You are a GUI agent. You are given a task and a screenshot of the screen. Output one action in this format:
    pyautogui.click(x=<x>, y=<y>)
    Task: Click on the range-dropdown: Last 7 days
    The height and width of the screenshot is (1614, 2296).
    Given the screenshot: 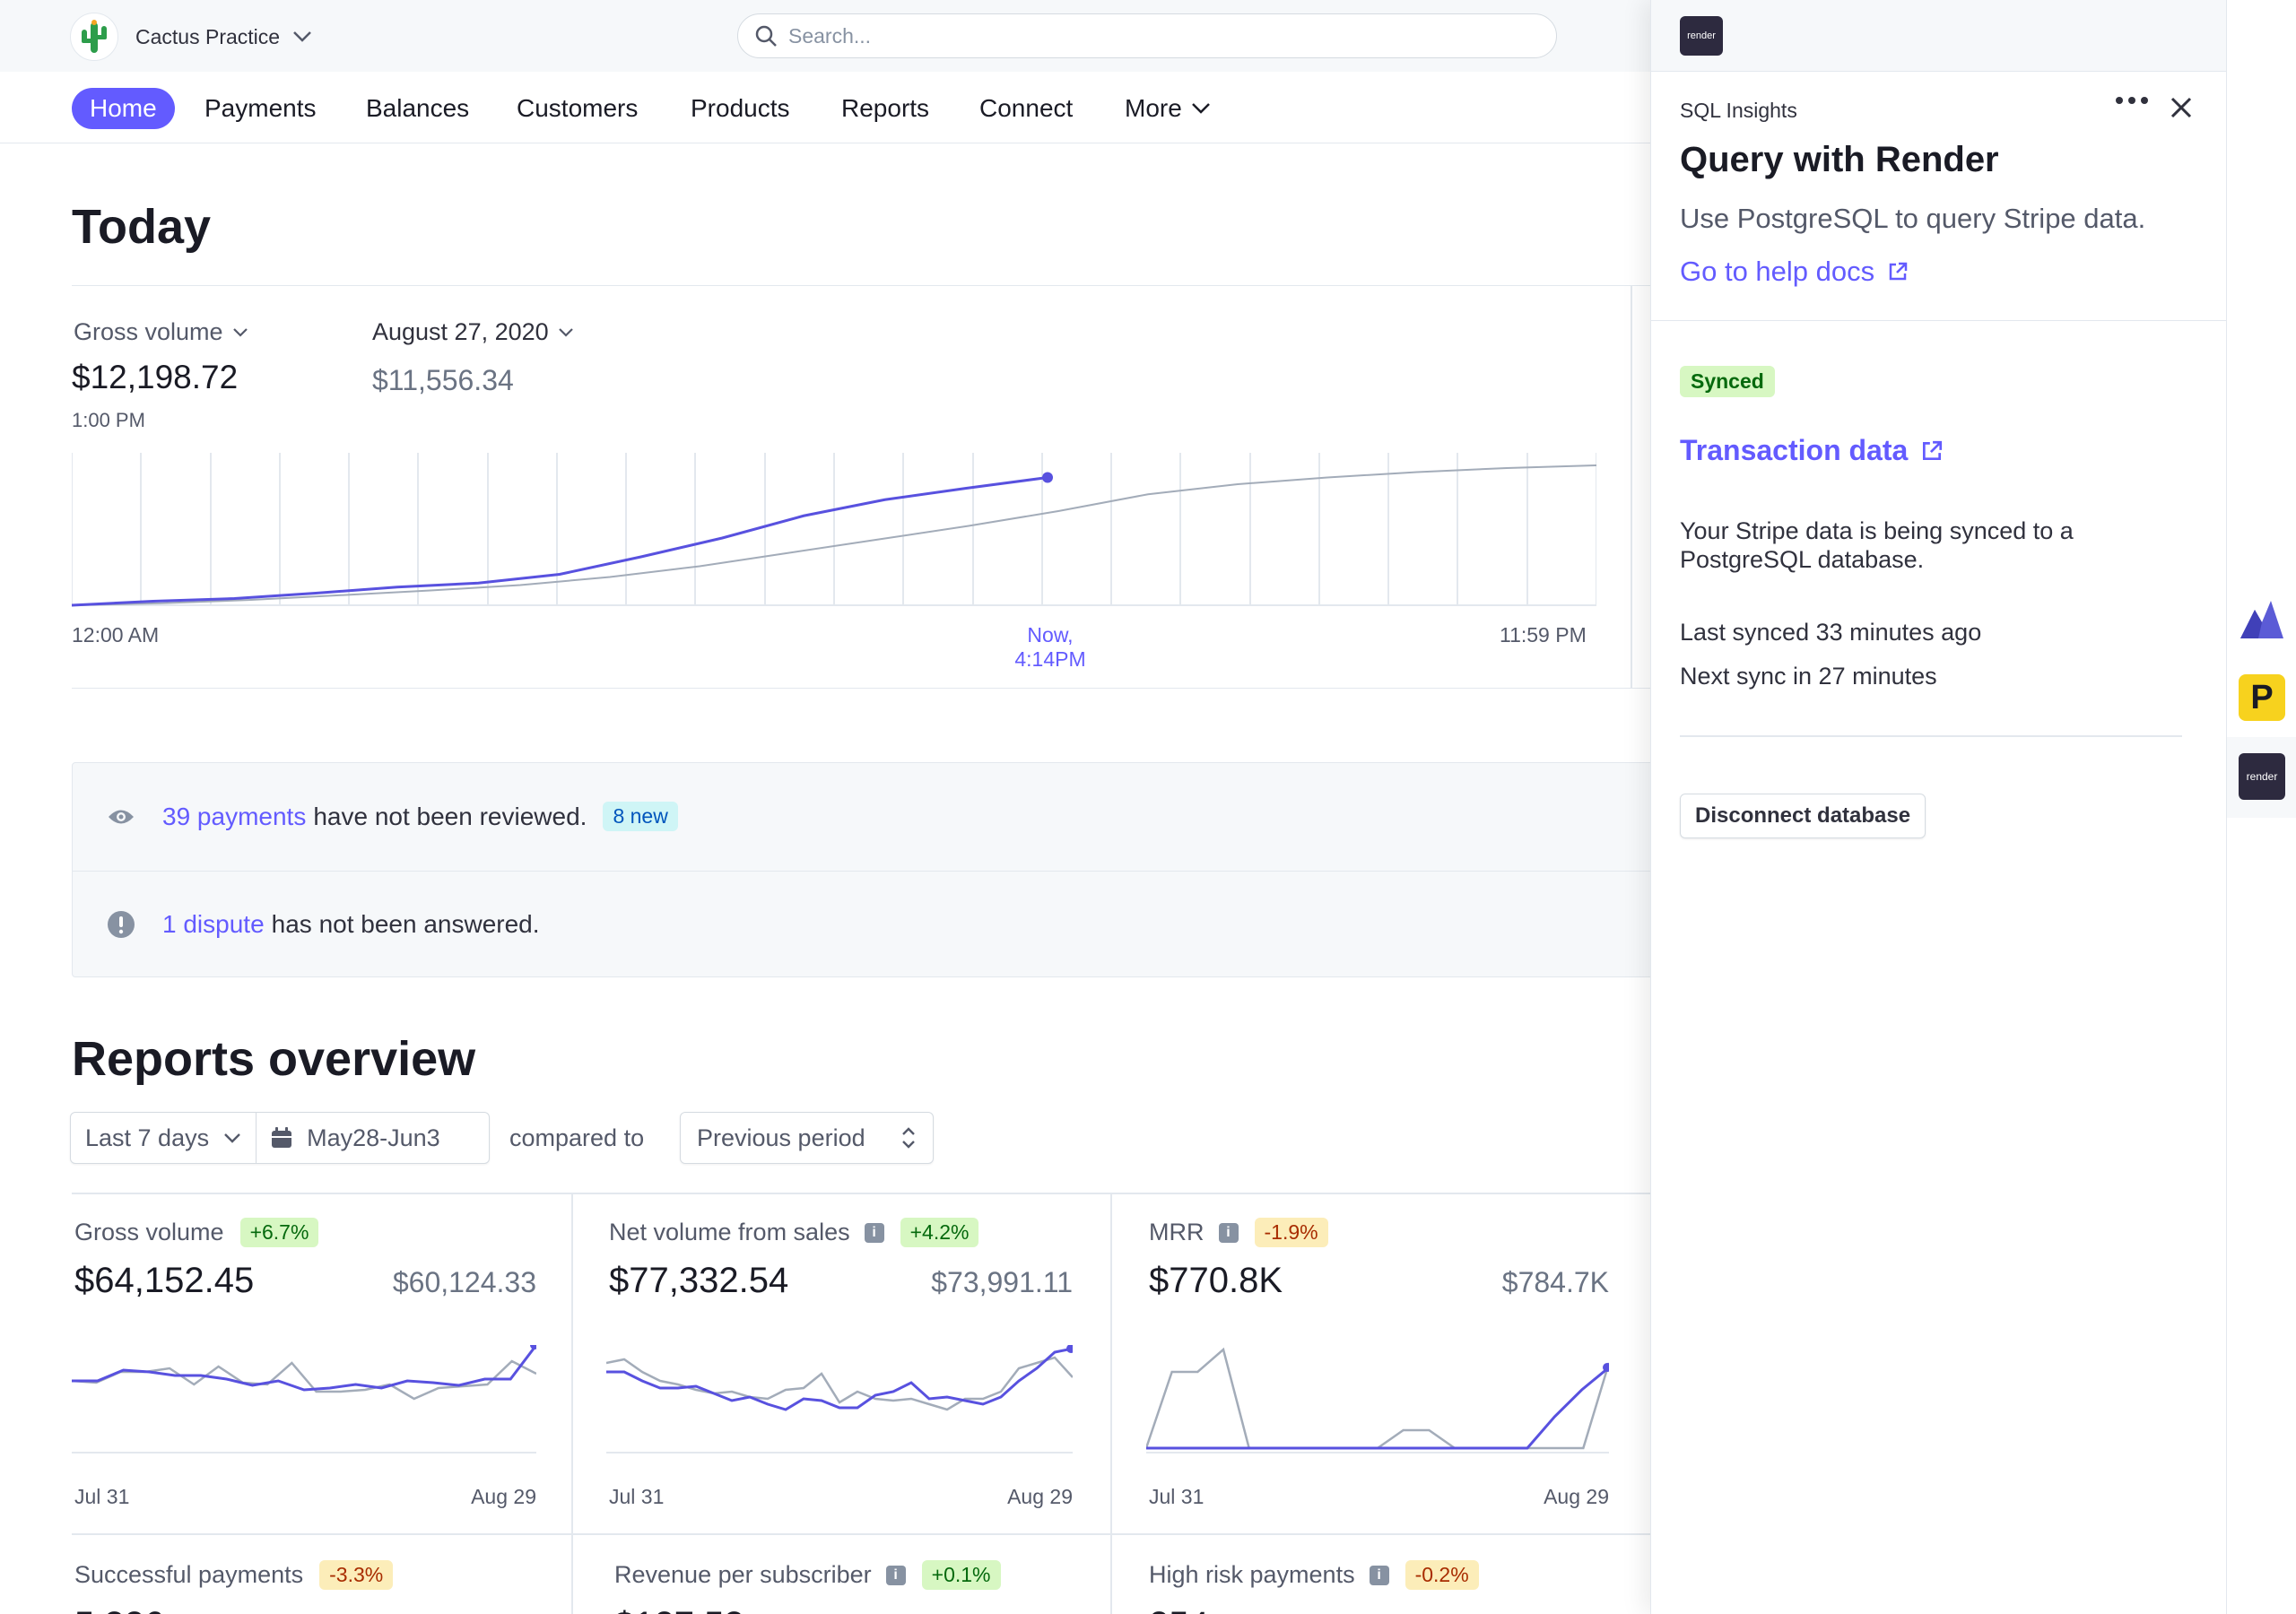 What is the action you would take?
    pyautogui.click(x=164, y=1138)
    